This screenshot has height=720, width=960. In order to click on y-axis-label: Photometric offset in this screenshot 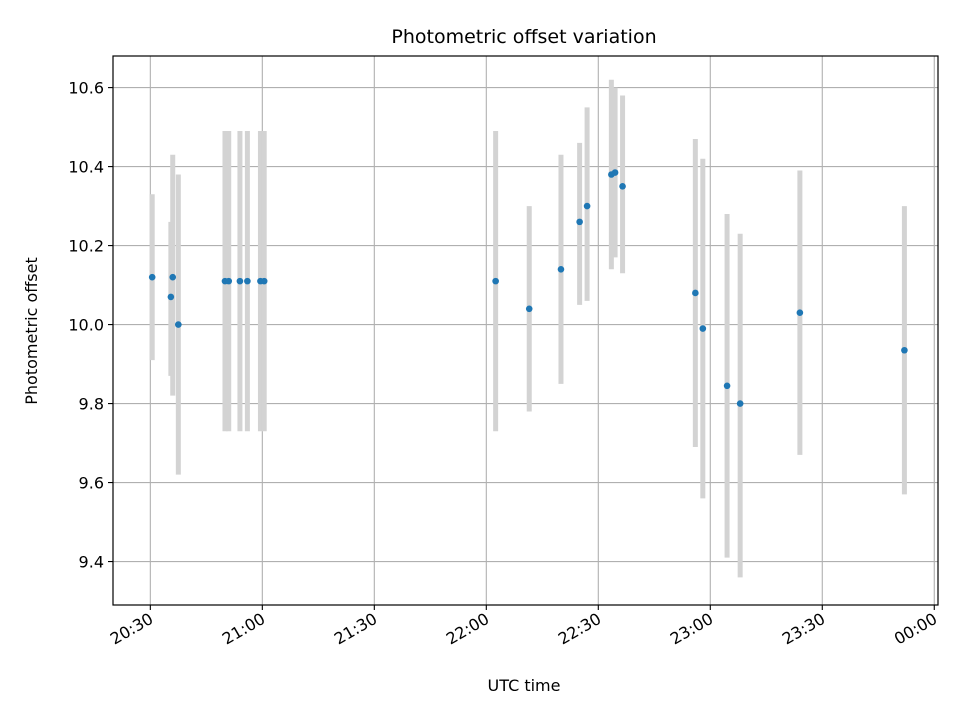, I will do `click(31, 331)`.